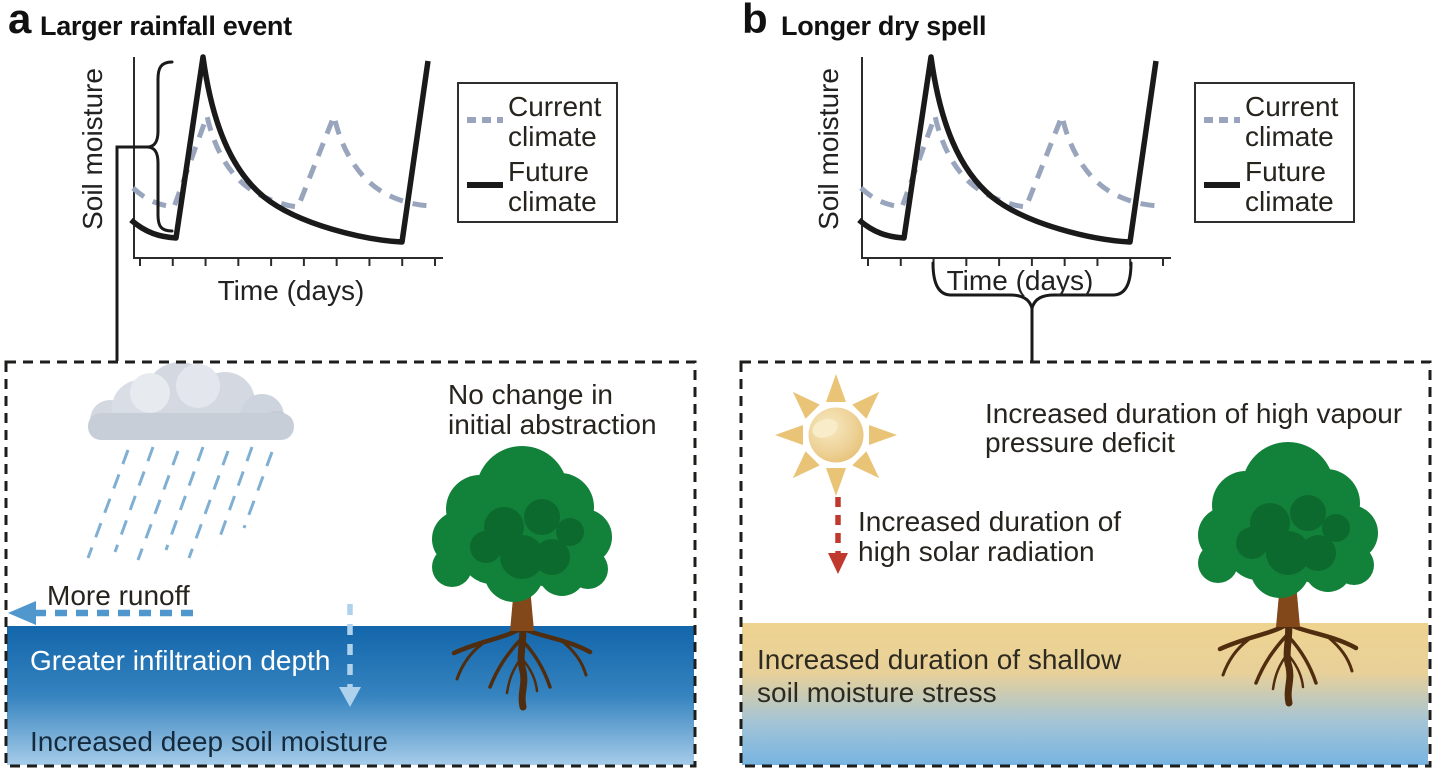 This screenshot has width=1433, height=770. What do you see at coordinates (990, 521) in the screenshot?
I see `solar-radiation-line1: Increased duration of` at bounding box center [990, 521].